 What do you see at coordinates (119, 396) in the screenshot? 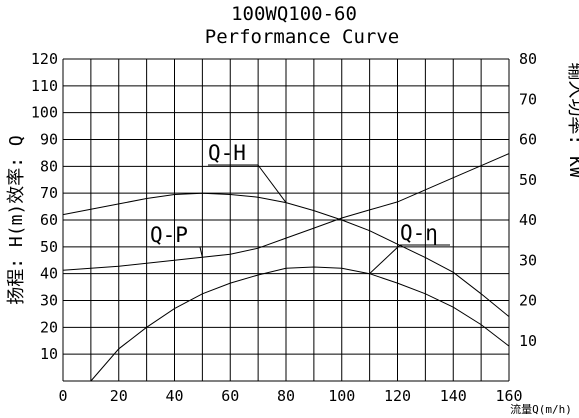
I see `x-tick-label: 20` at bounding box center [119, 396].